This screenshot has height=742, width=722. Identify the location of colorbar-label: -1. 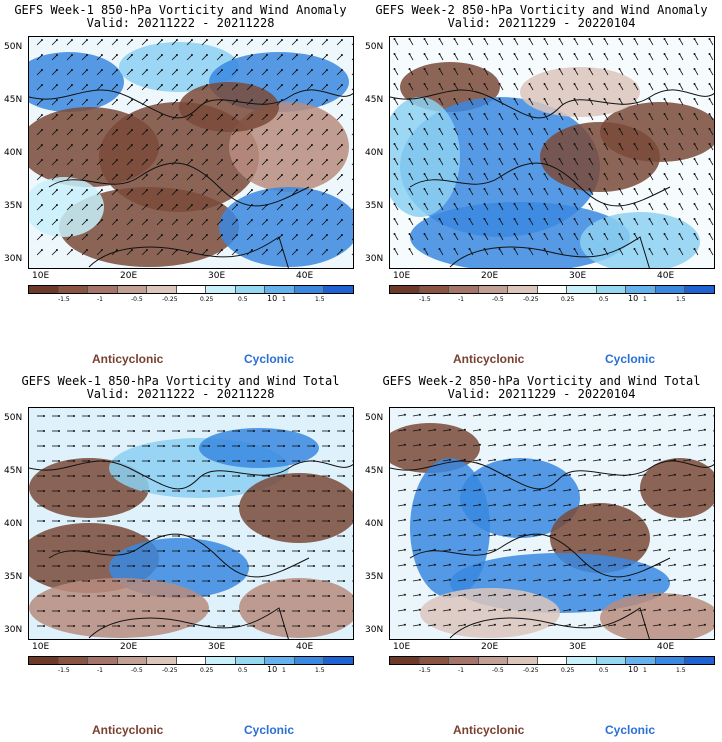
(100, 299).